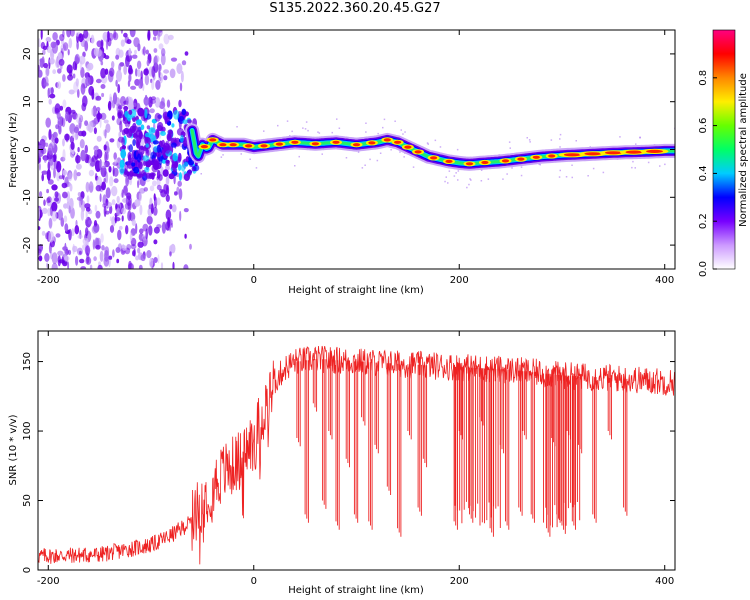  What do you see at coordinates (27, 101) in the screenshot?
I see `ytick-label: 10` at bounding box center [27, 101].